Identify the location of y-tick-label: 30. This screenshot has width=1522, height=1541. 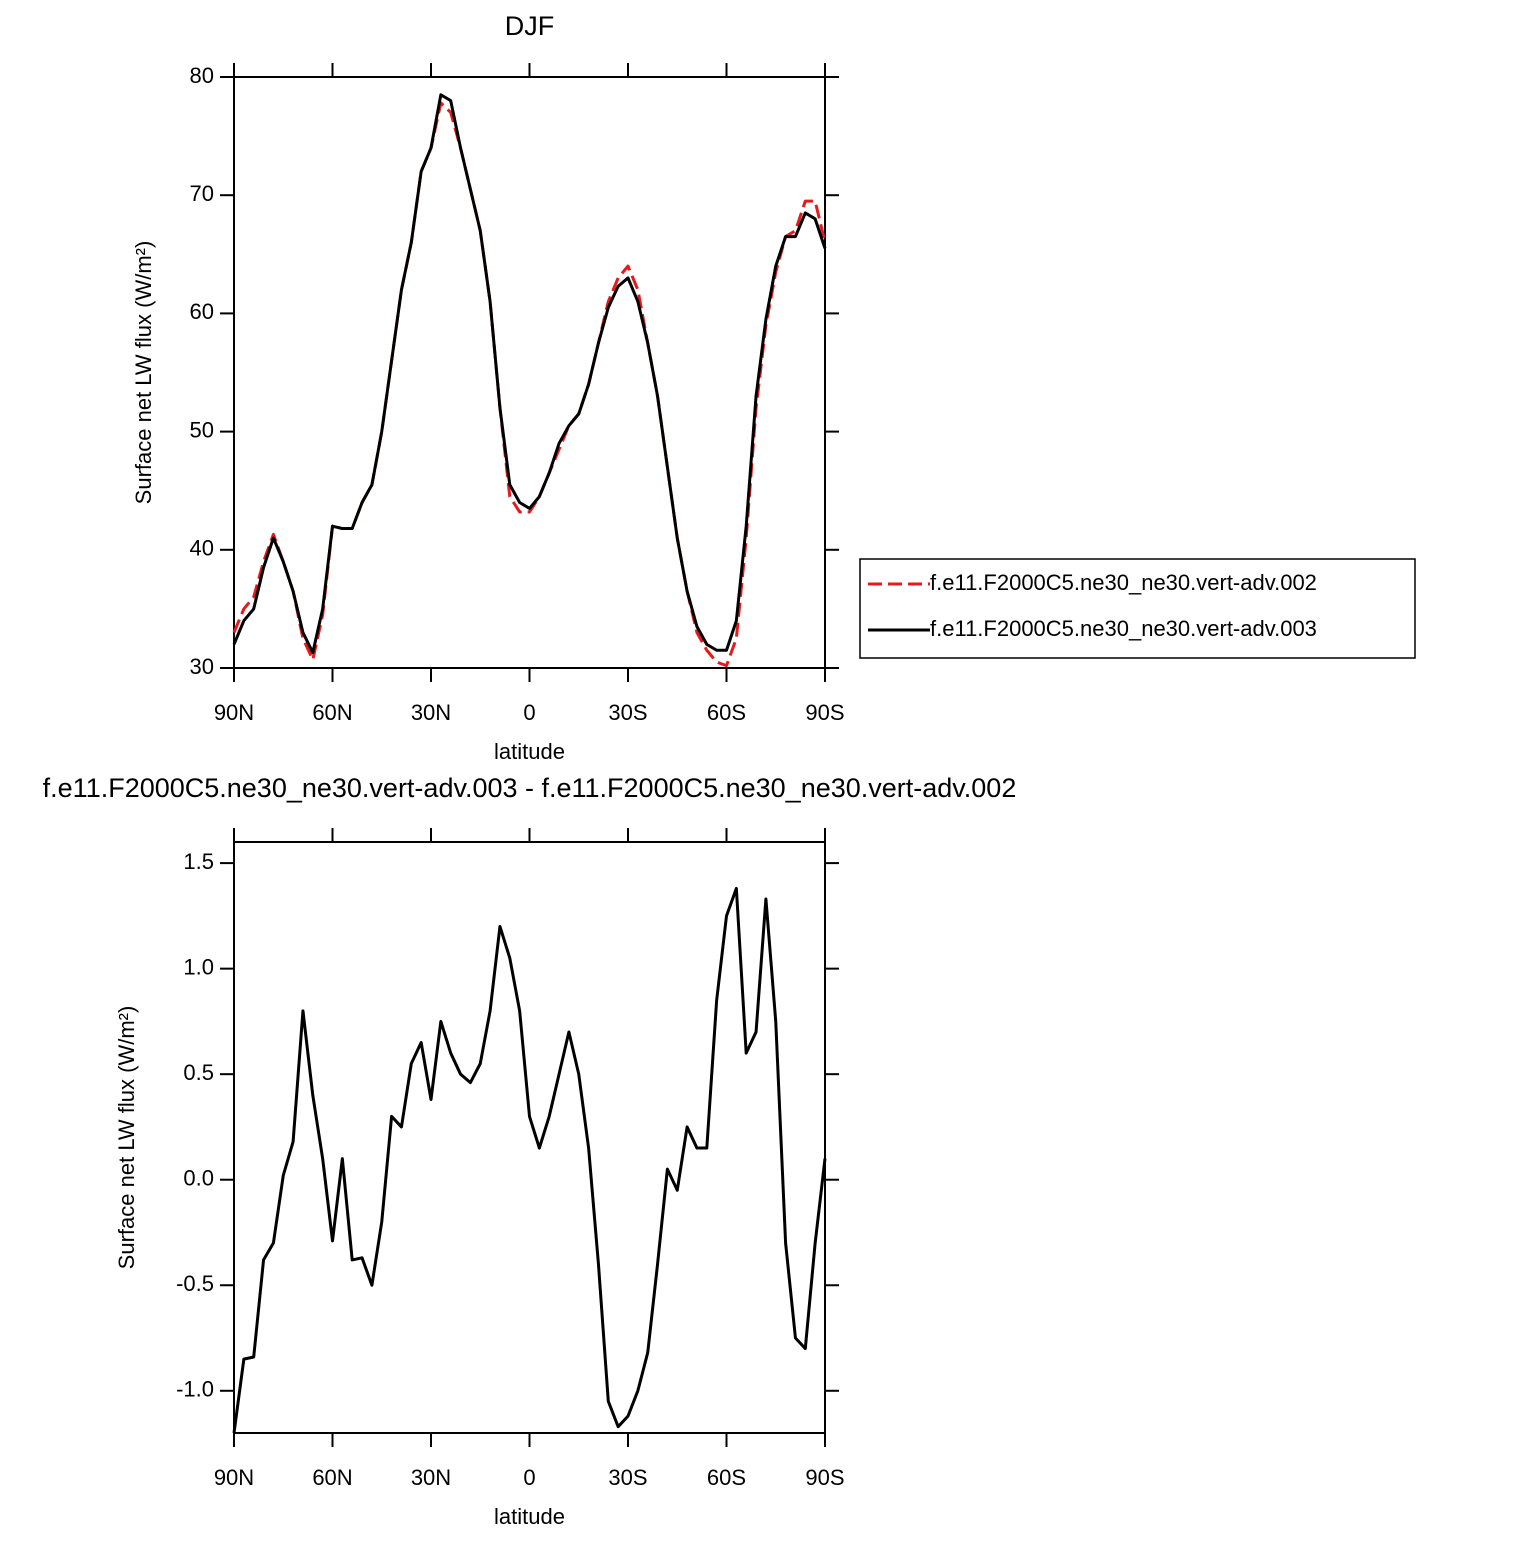
(202, 666).